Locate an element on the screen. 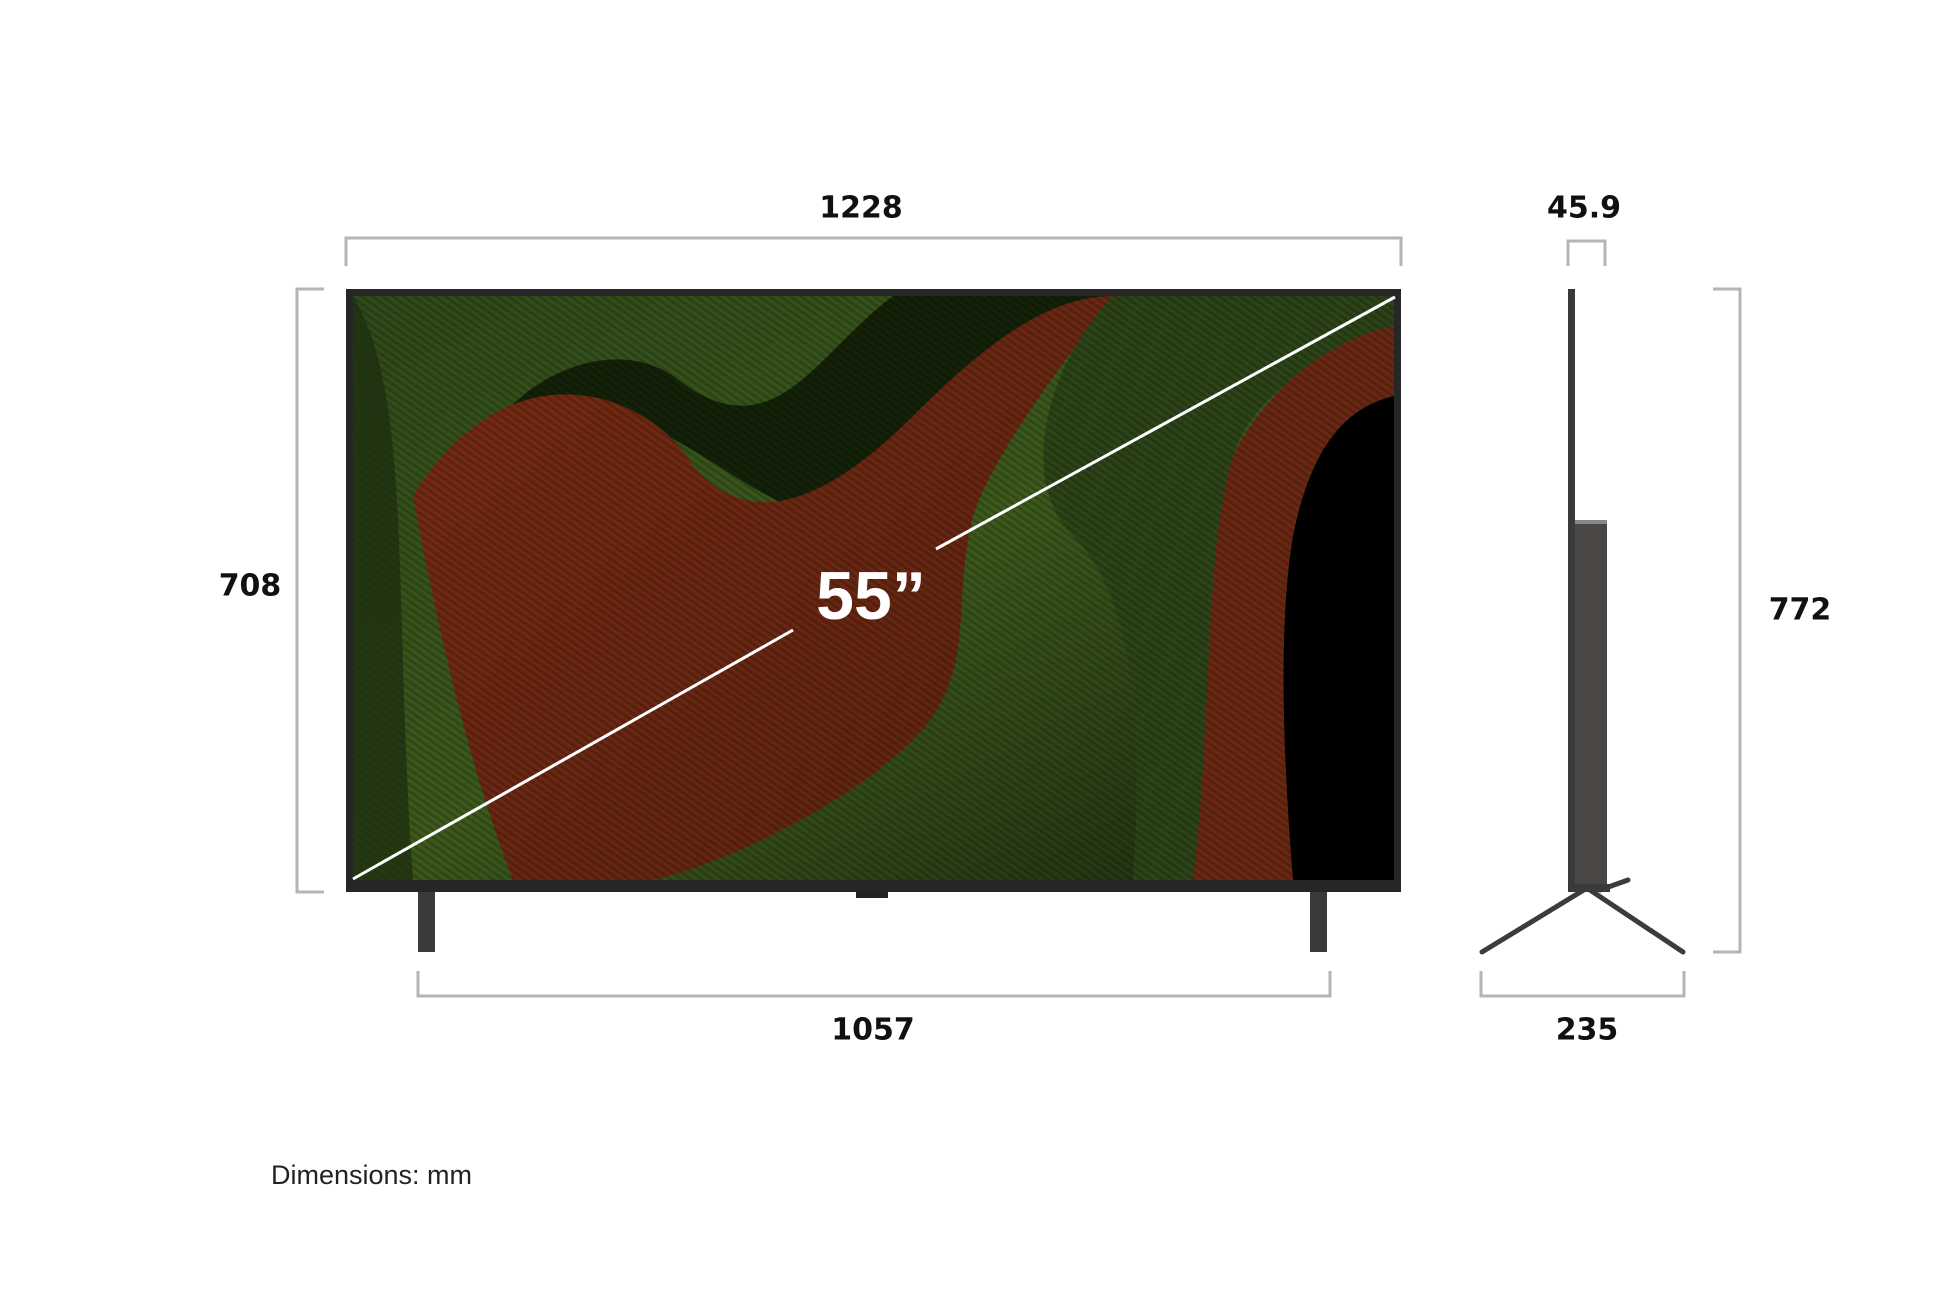 This screenshot has width=1946, height=1292. stand-depth-label: 235 is located at coordinates (1587, 1030).